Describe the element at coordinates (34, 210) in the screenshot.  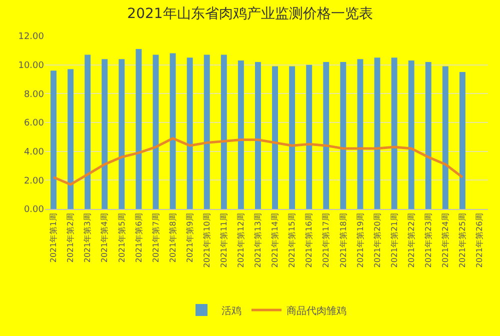
I see `y-tick-label: 0.00` at that location.